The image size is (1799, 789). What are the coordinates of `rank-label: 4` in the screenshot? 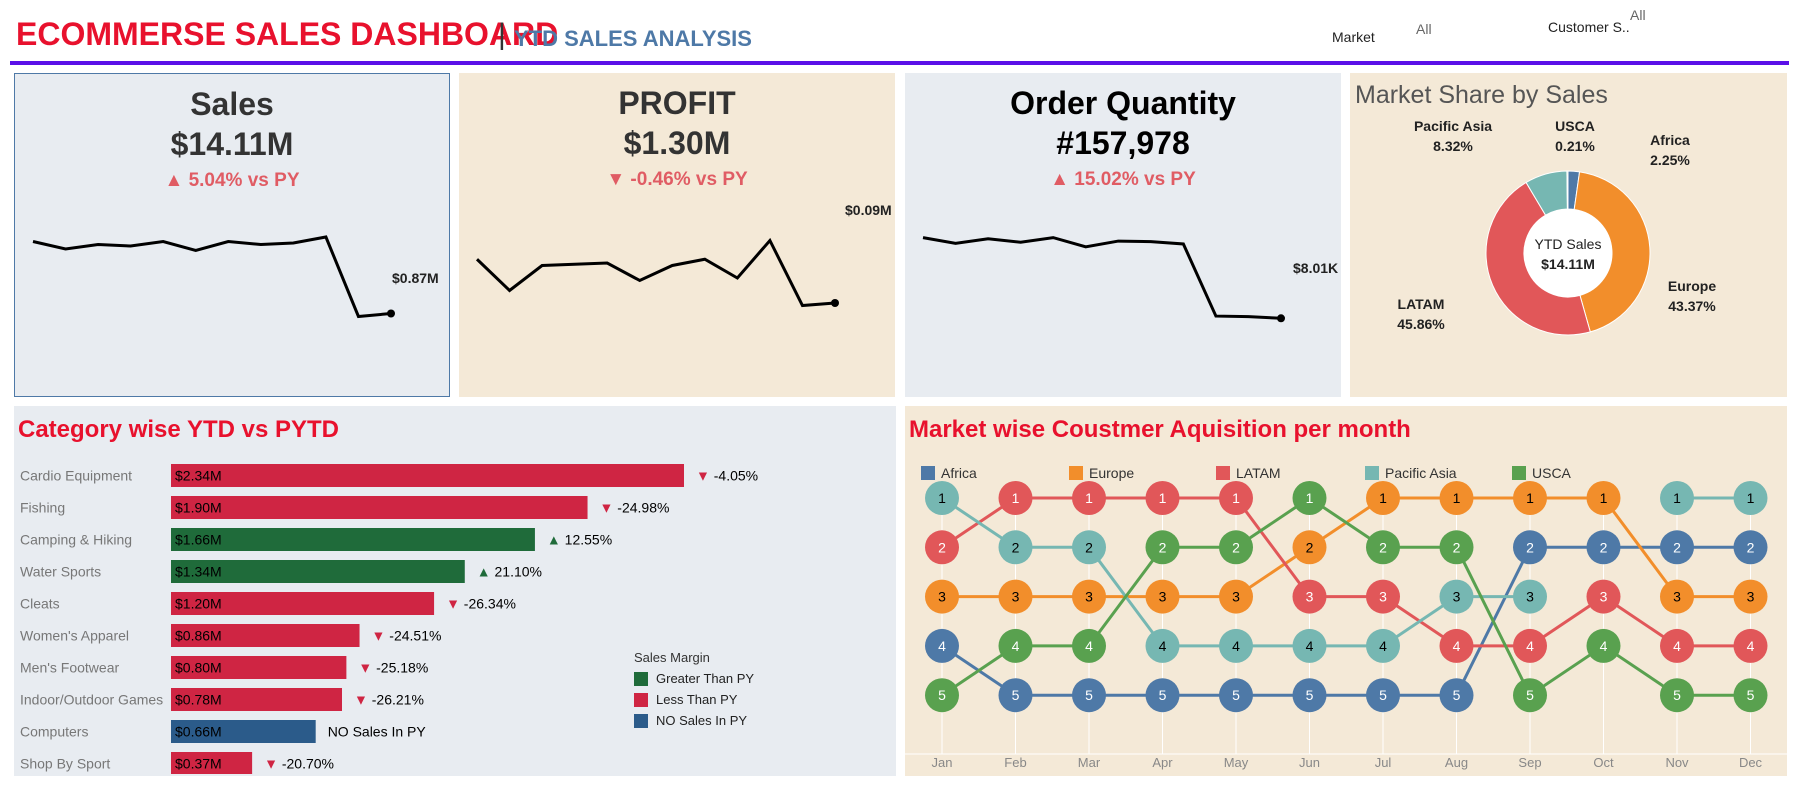 It's located at (1310, 646).